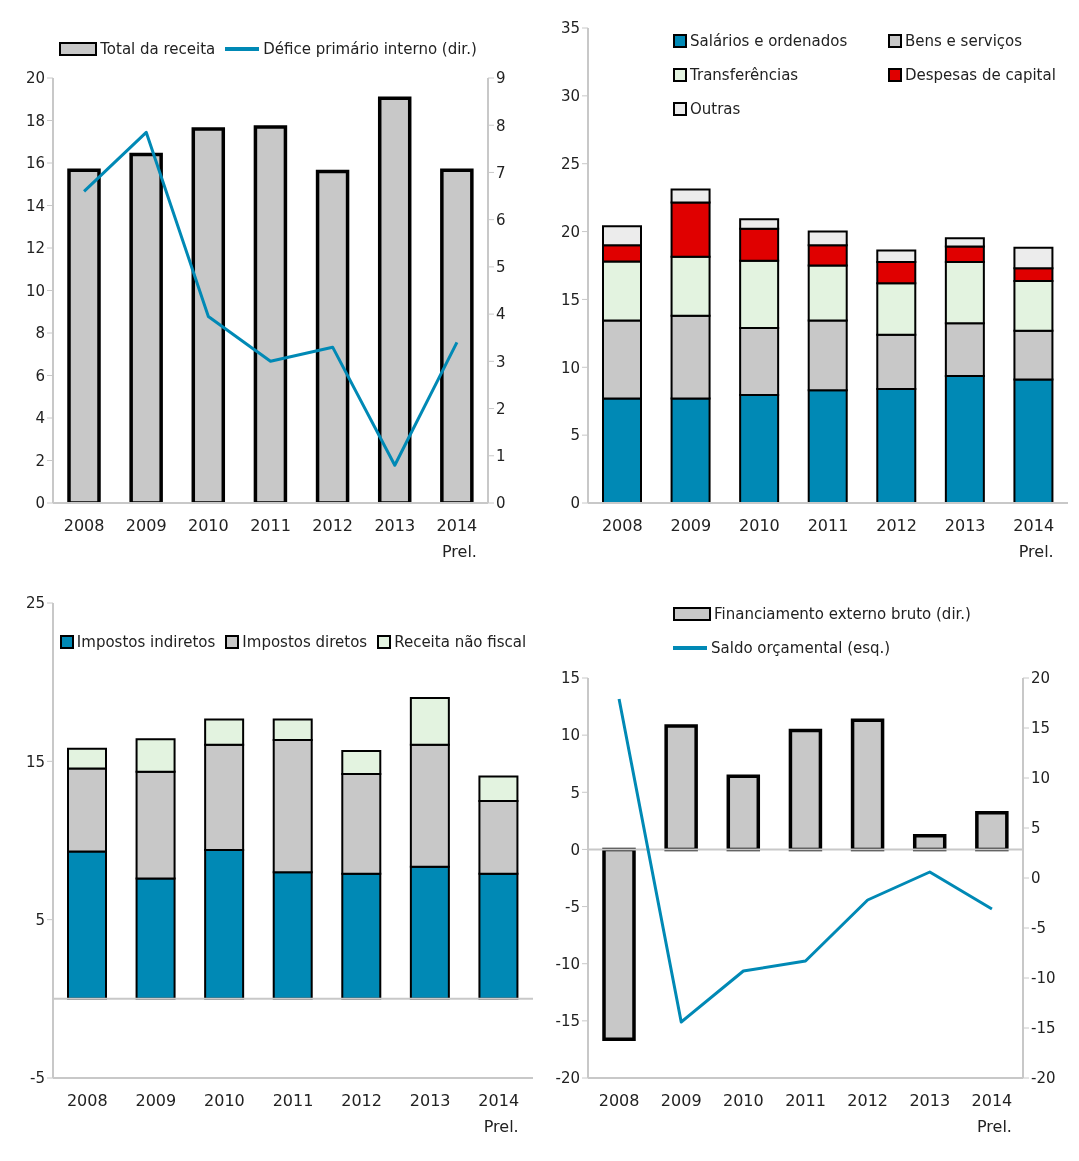  Describe the element at coordinates (501, 314) in the screenshot. I see `y2-tick-label: 4` at that location.